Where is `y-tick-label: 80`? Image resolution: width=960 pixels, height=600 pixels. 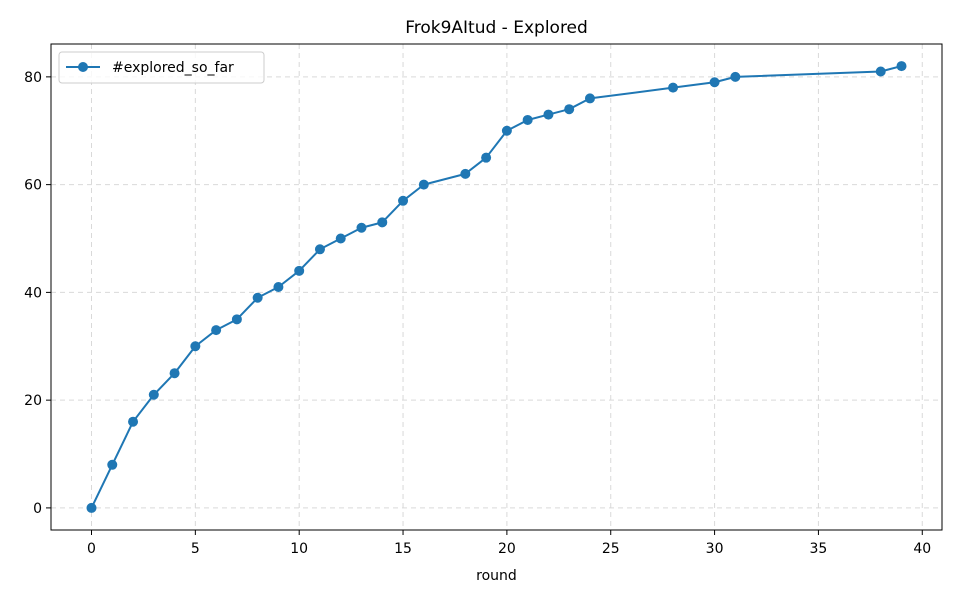 y-tick-label: 80 is located at coordinates (33, 78).